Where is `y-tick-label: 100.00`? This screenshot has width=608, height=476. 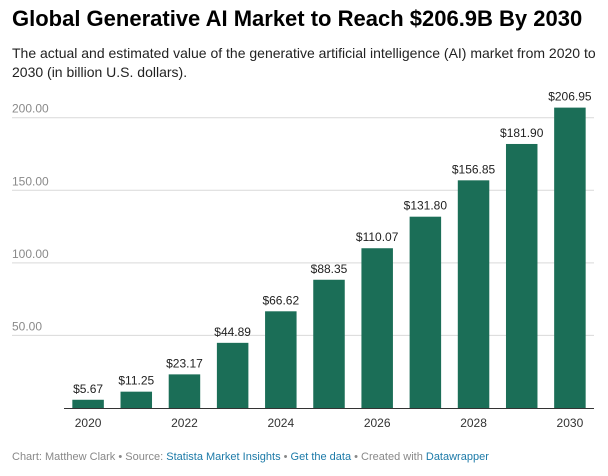 y-tick-label: 100.00 is located at coordinates (30, 254).